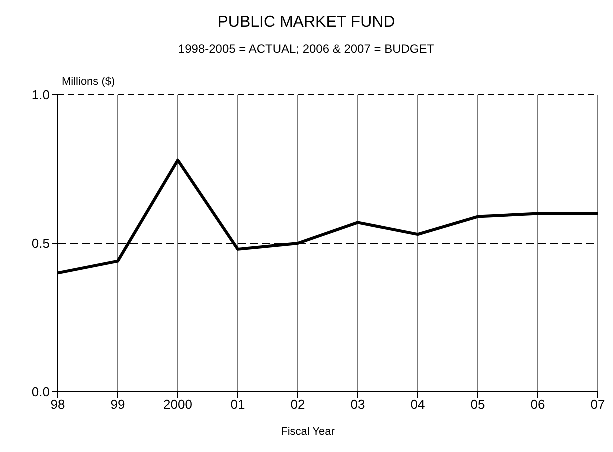 The image size is (613, 452). Describe the element at coordinates (358, 404) in the screenshot. I see `x-tick-label: 03` at that location.